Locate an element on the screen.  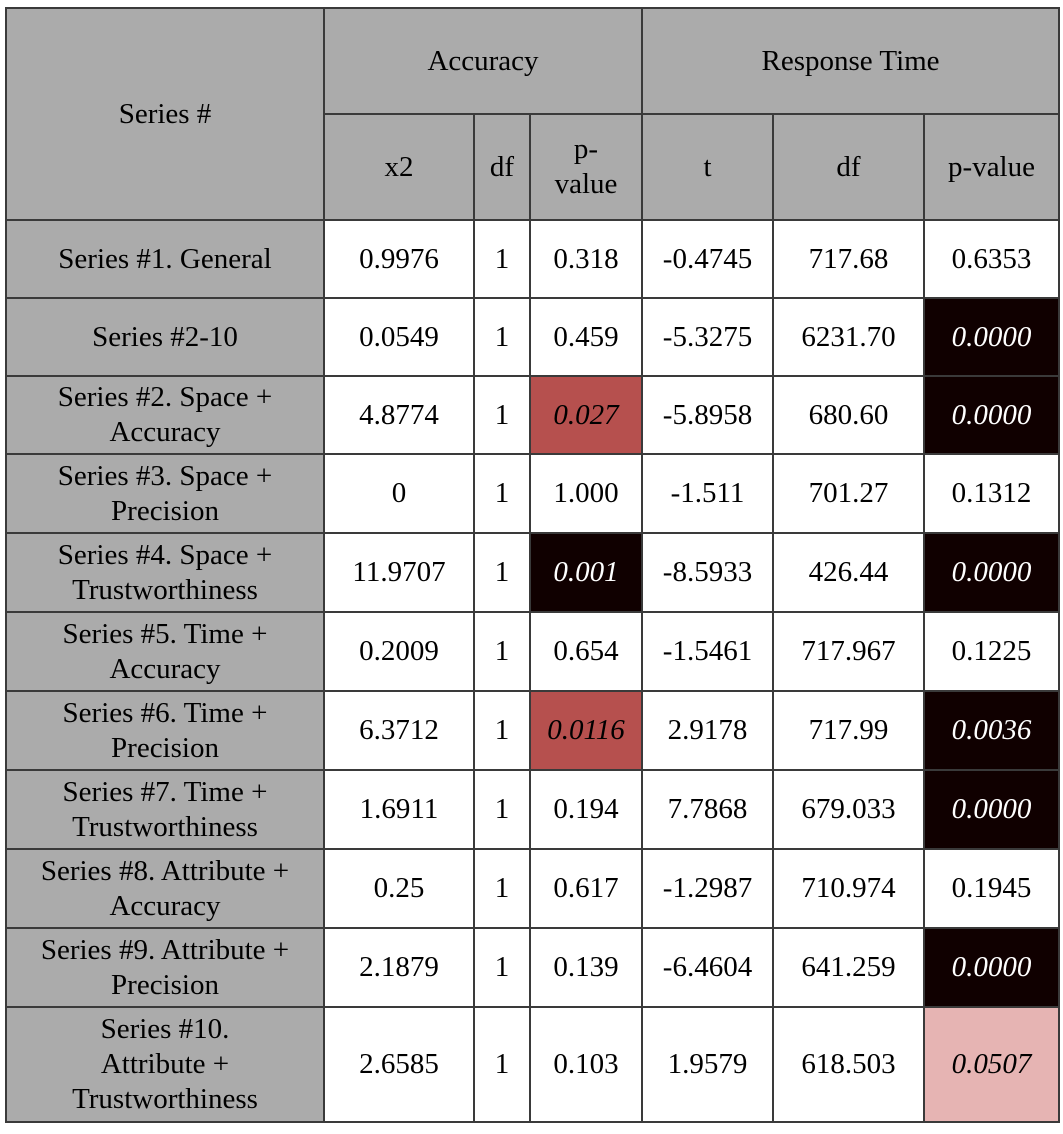
response-df-value: 679.033 is located at coordinates (849, 809).